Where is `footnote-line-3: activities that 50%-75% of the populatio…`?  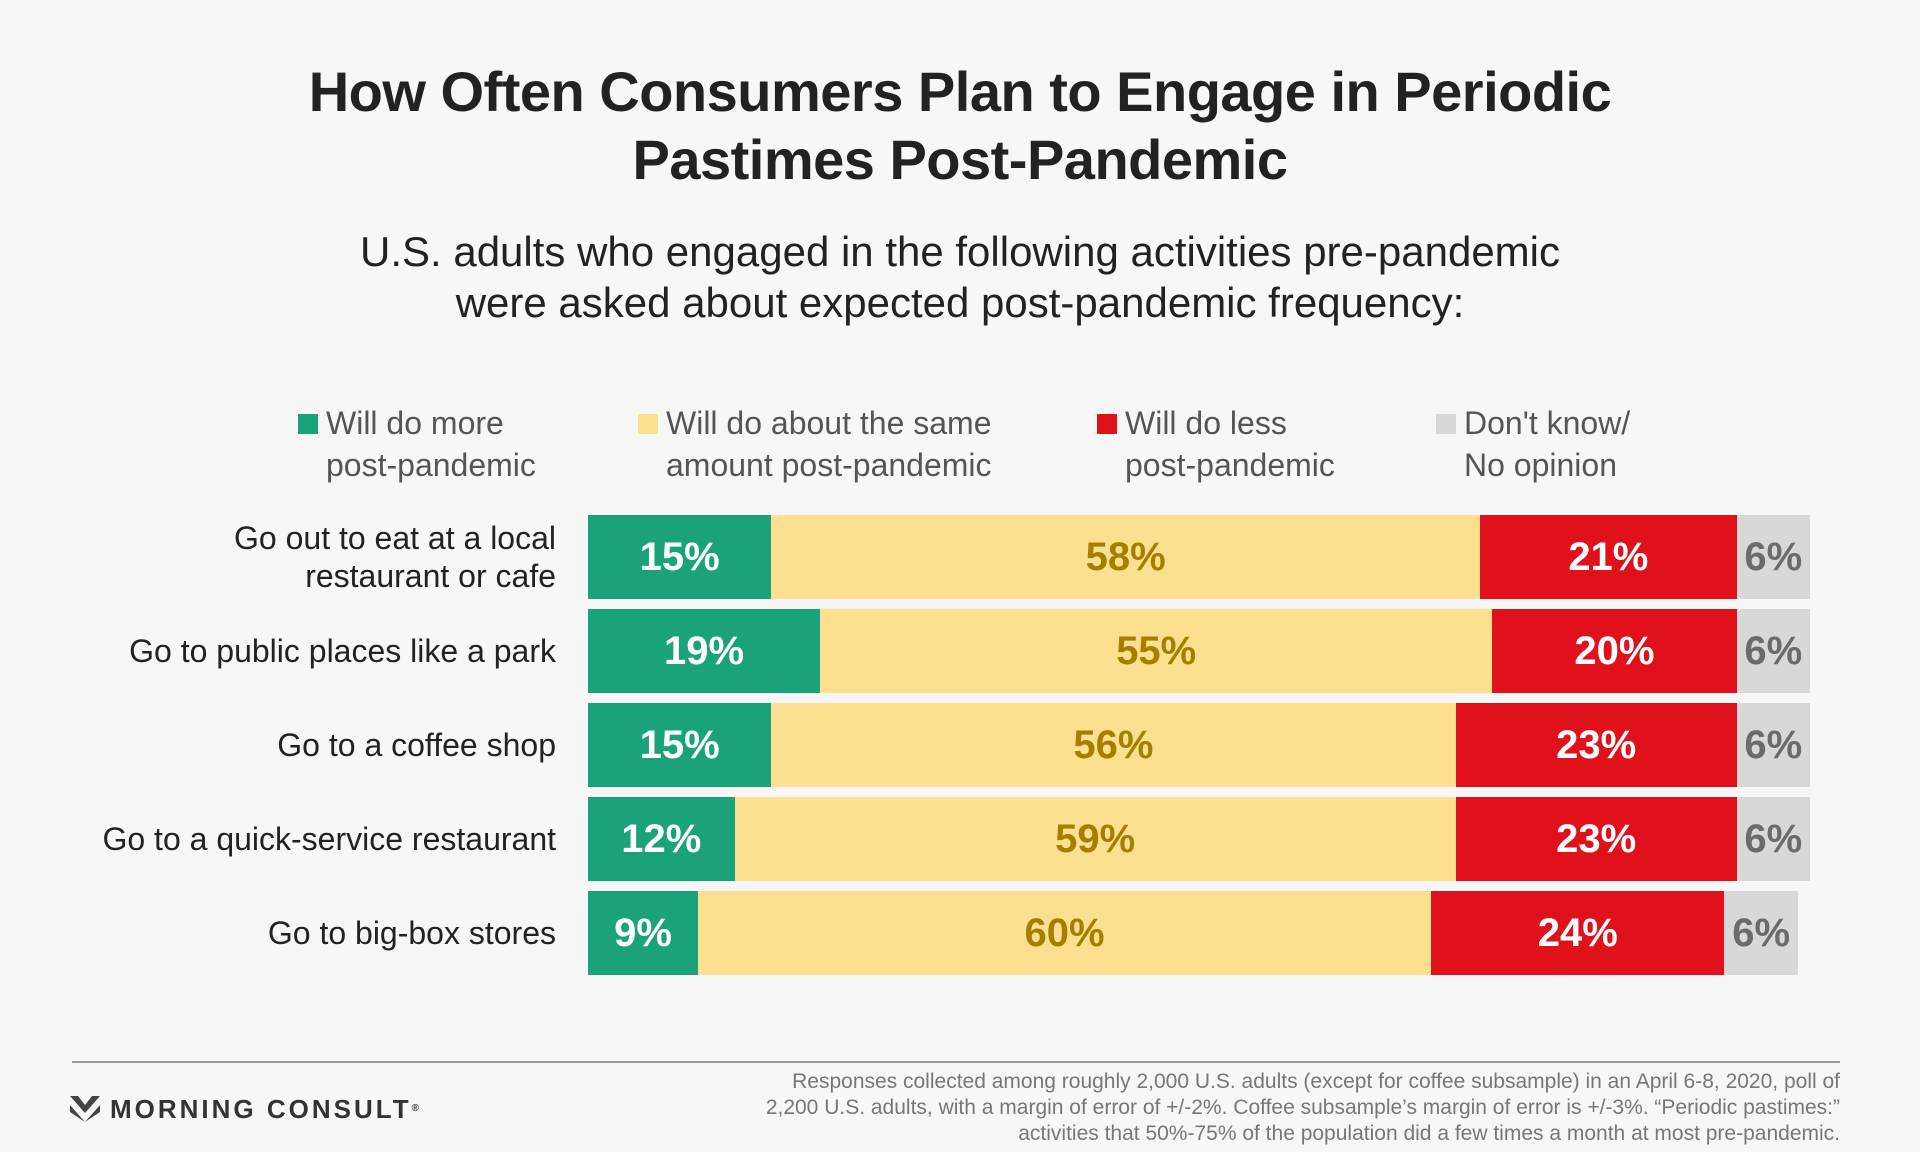
footnote-line-3: activities that 50%-75% of the populatio… is located at coordinates (1429, 1133).